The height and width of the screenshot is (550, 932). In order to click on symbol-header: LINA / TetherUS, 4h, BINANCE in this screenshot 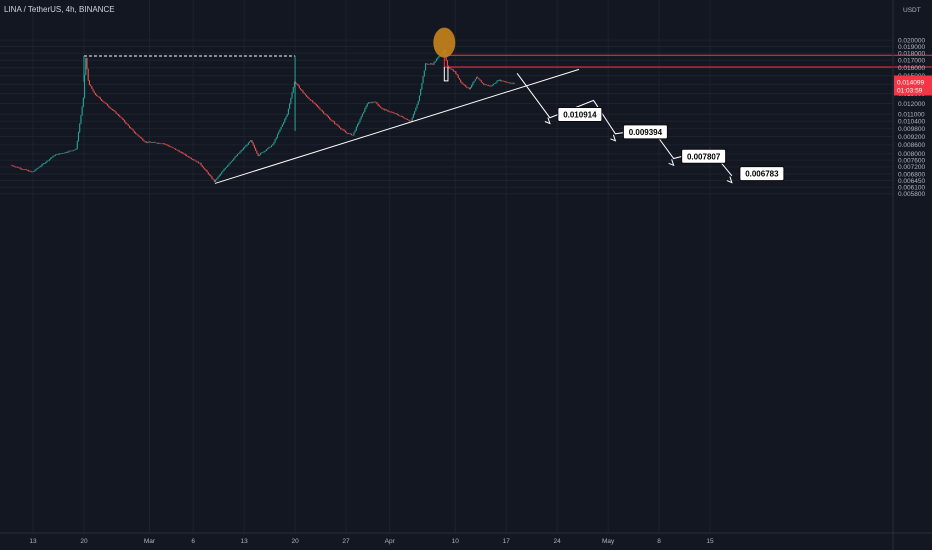, I will do `click(59, 9)`.